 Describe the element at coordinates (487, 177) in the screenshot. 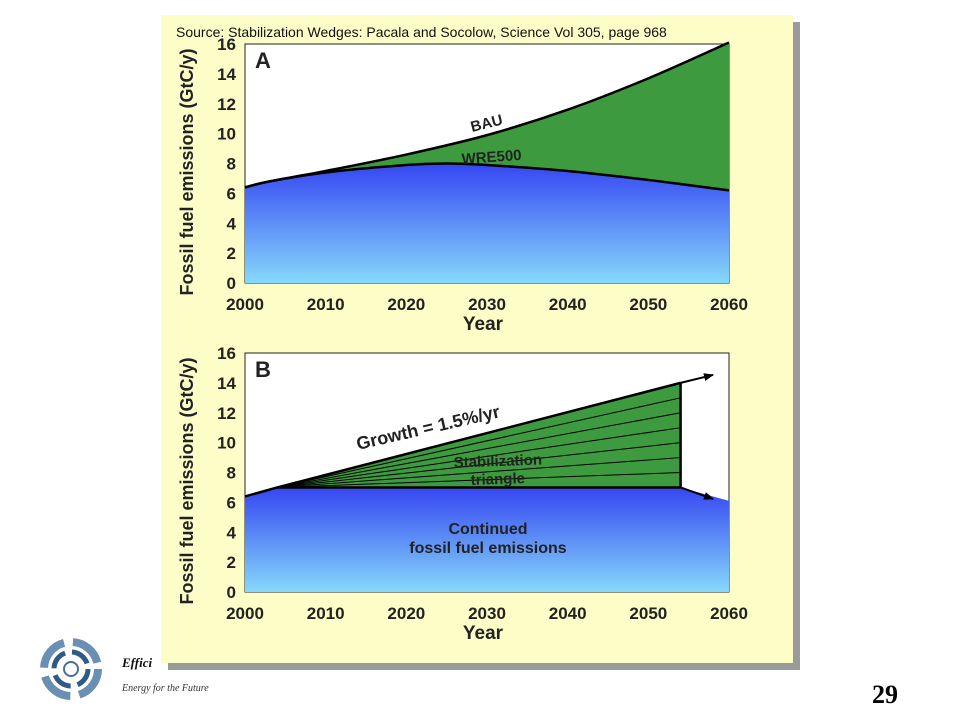

I see `wre500-line` at that location.